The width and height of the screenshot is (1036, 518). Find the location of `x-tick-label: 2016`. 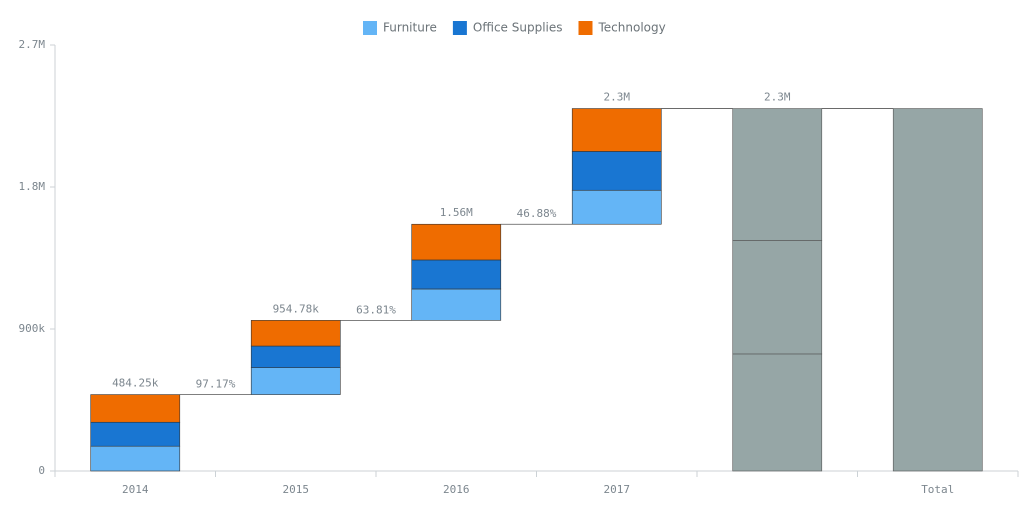

x-tick-label: 2016 is located at coordinates (456, 489).